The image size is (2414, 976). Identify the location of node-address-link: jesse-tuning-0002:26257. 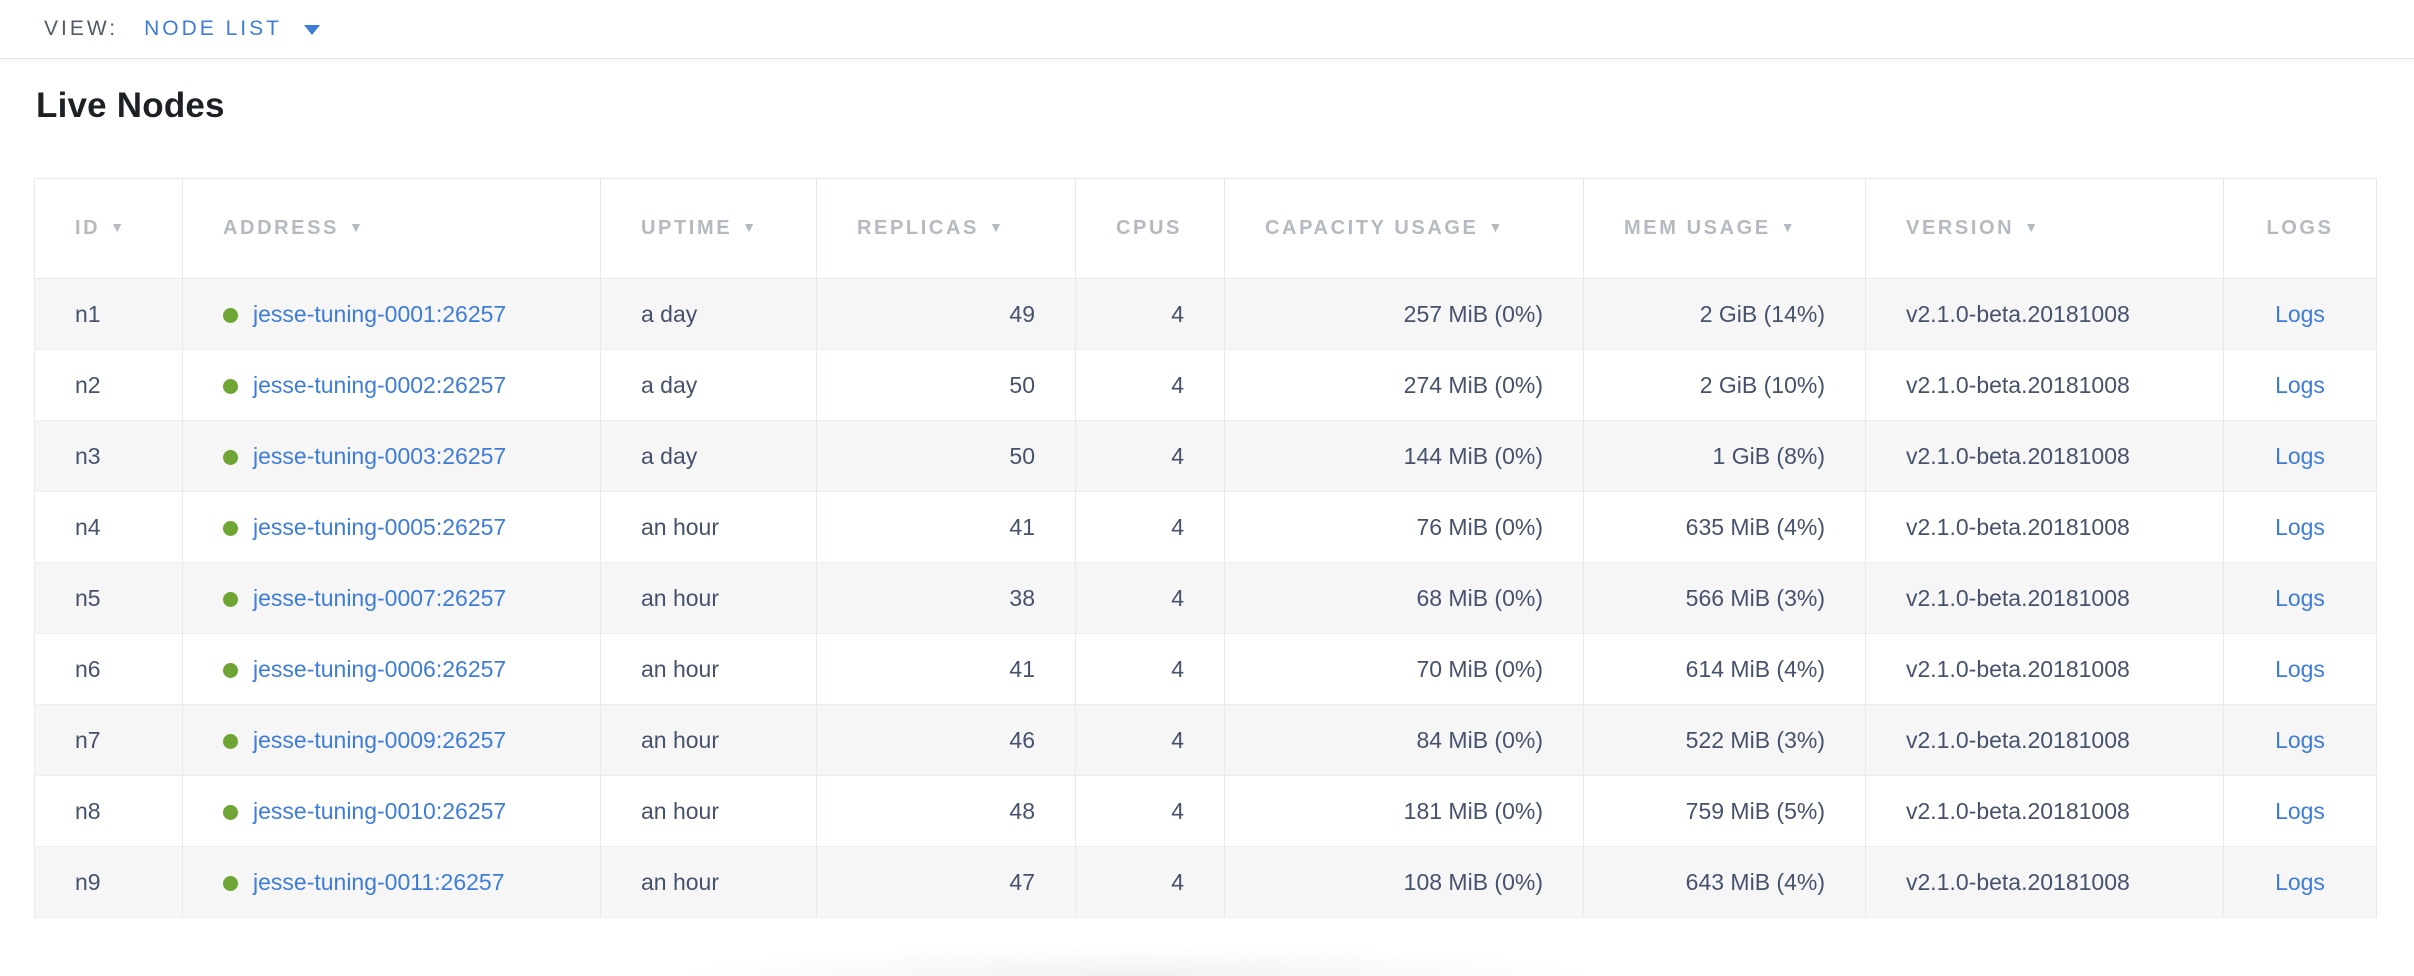
(380, 384).